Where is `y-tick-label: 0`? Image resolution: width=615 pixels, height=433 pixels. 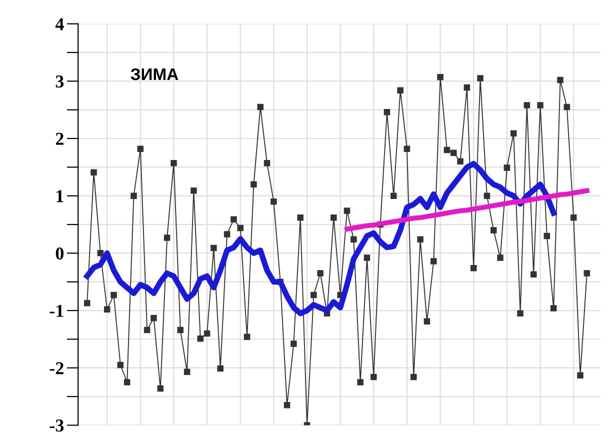 y-tick-label: 0 is located at coordinates (60, 253).